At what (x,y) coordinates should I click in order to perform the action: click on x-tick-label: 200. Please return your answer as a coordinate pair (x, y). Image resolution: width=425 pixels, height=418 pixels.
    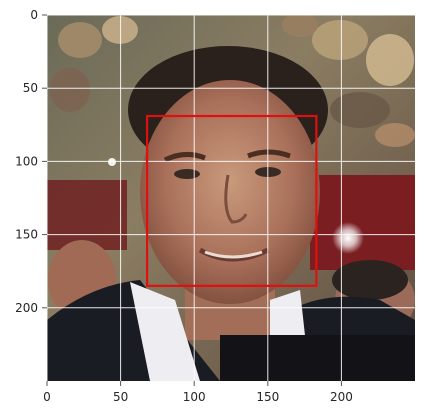
    Looking at the image, I should click on (341, 397).